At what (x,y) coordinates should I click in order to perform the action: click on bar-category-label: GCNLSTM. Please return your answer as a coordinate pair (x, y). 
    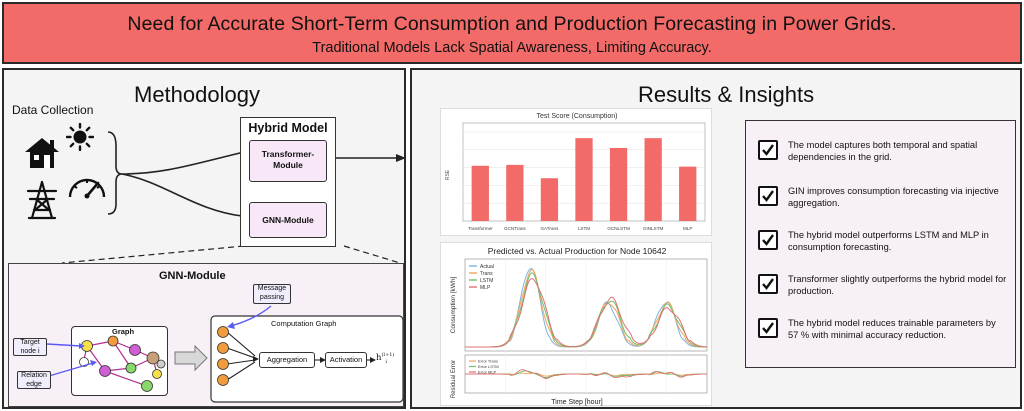
    Looking at the image, I should click on (618, 228).